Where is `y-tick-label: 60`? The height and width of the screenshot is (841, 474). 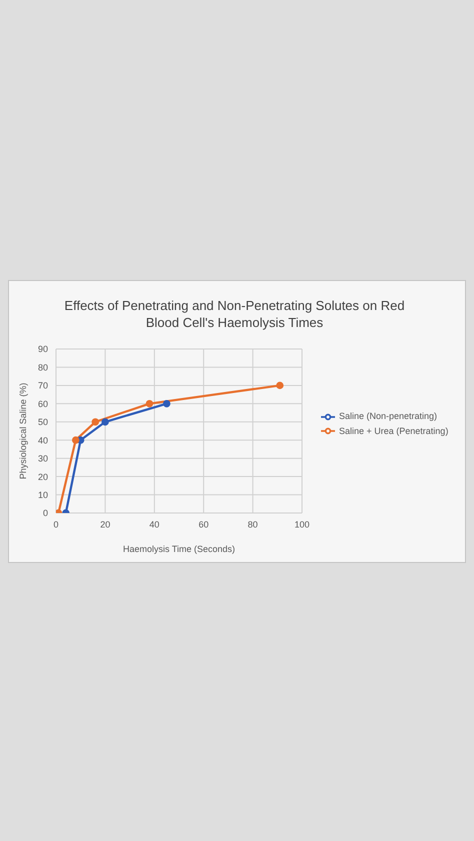
y-tick-label: 60 is located at coordinates (43, 403).